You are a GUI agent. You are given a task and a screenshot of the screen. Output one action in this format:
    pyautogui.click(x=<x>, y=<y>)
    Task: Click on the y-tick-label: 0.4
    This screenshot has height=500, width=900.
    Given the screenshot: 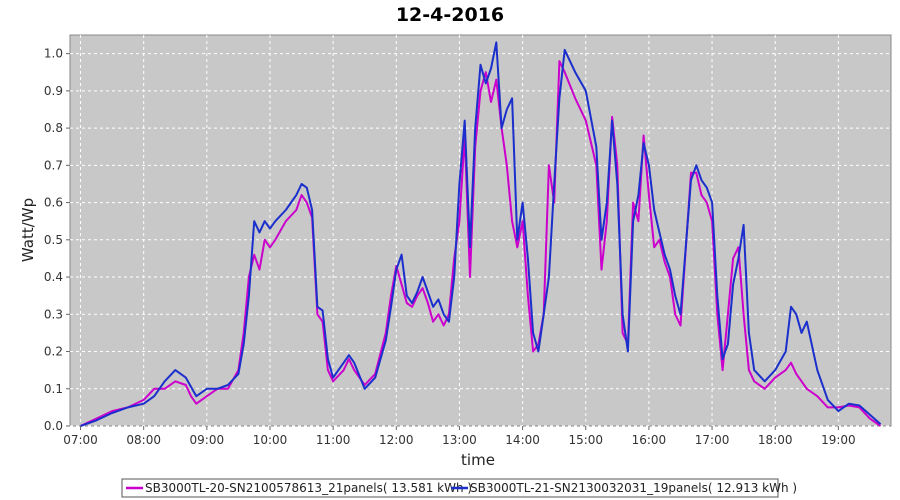 What is the action you would take?
    pyautogui.click(x=53, y=277)
    